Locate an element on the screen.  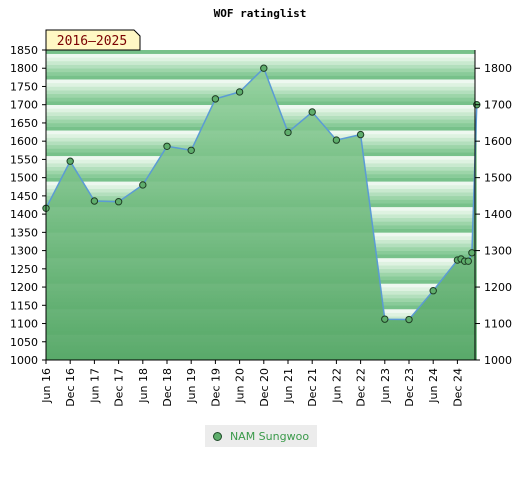
legend: NAM Sungwoo is located at coordinates (261, 436).